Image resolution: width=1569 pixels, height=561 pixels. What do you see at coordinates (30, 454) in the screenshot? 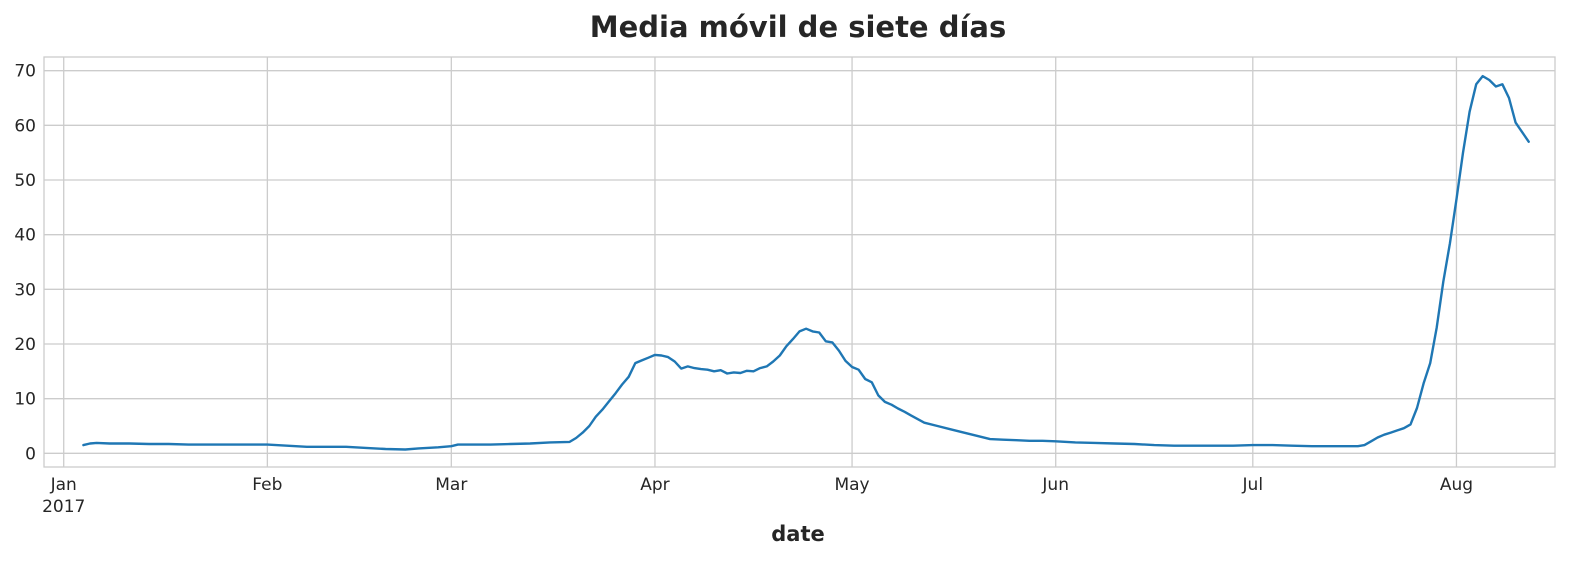
I see `y-tick-label: 0` at bounding box center [30, 454].